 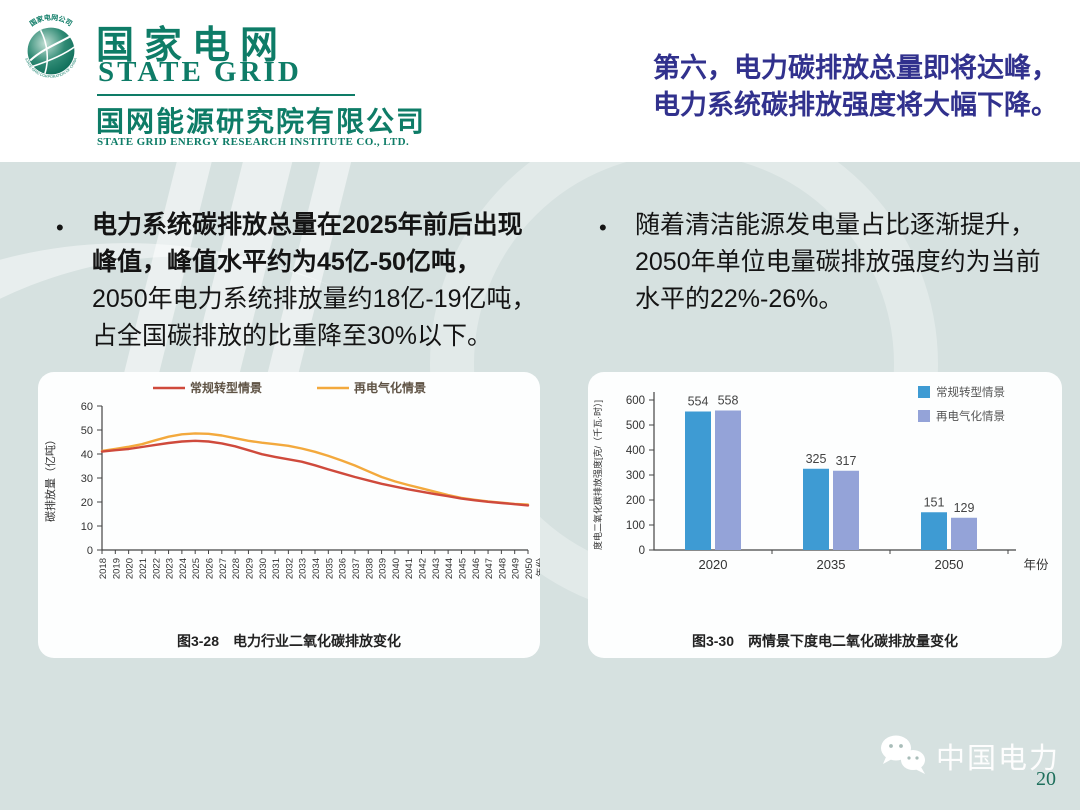 What do you see at coordinates (635, 451) in the screenshot?
I see `svg-text: 400` at bounding box center [635, 451].